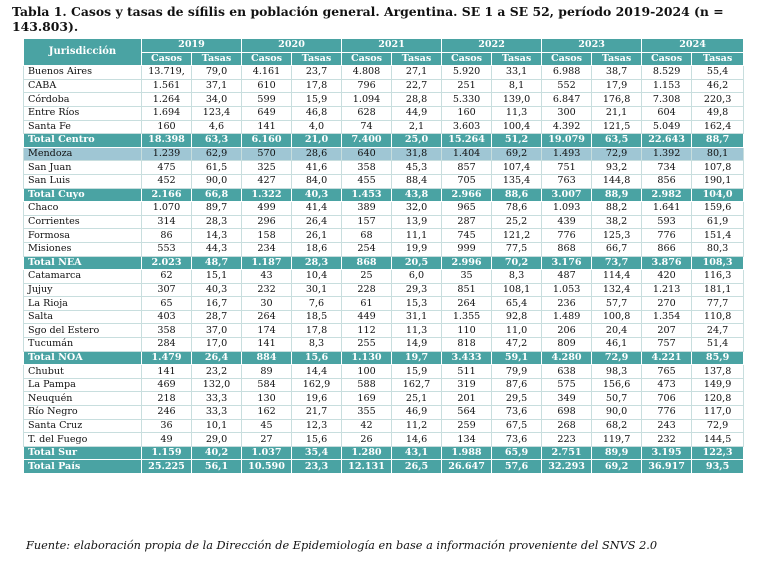  Describe the element at coordinates (317, 59) in the screenshot. I see `tasas-header: Tasas` at that location.